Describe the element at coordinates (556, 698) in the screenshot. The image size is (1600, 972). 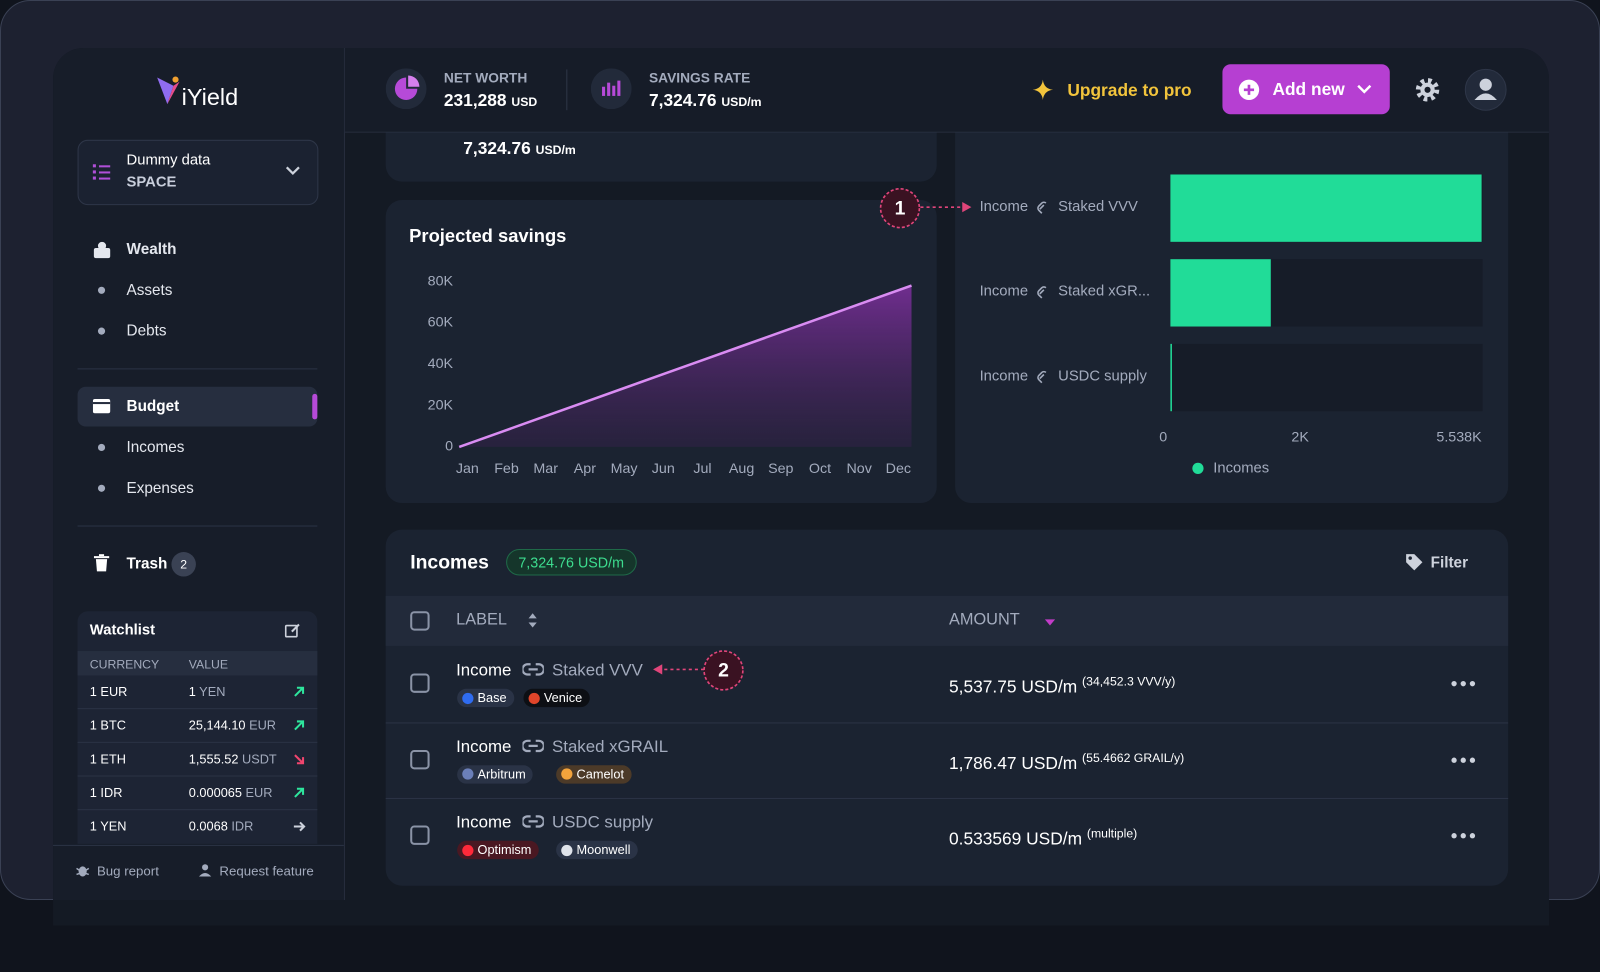
I see `tag: Venice` at that location.